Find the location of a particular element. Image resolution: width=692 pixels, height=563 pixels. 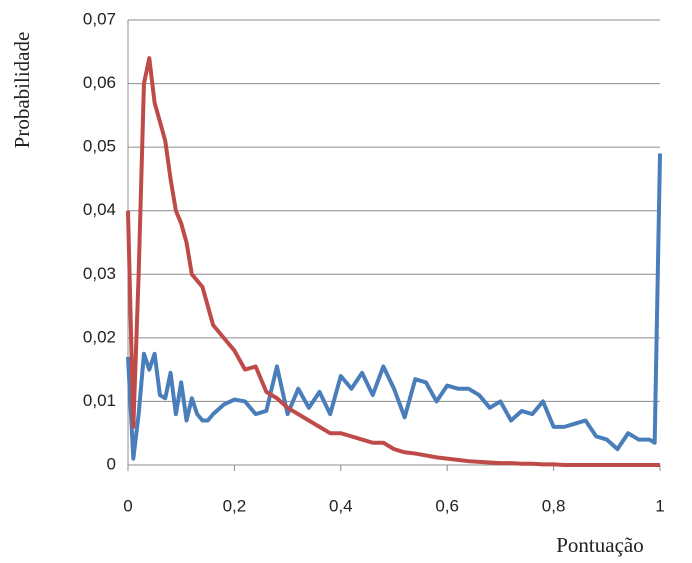

y-axis-label: Probabilidade is located at coordinates (22, 90).